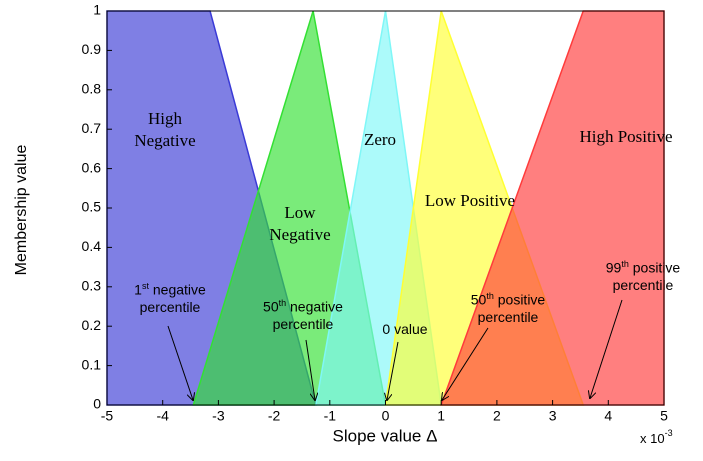 The image size is (703, 461). Describe the element at coordinates (274, 416) in the screenshot. I see `x-tick-label: -2` at that location.